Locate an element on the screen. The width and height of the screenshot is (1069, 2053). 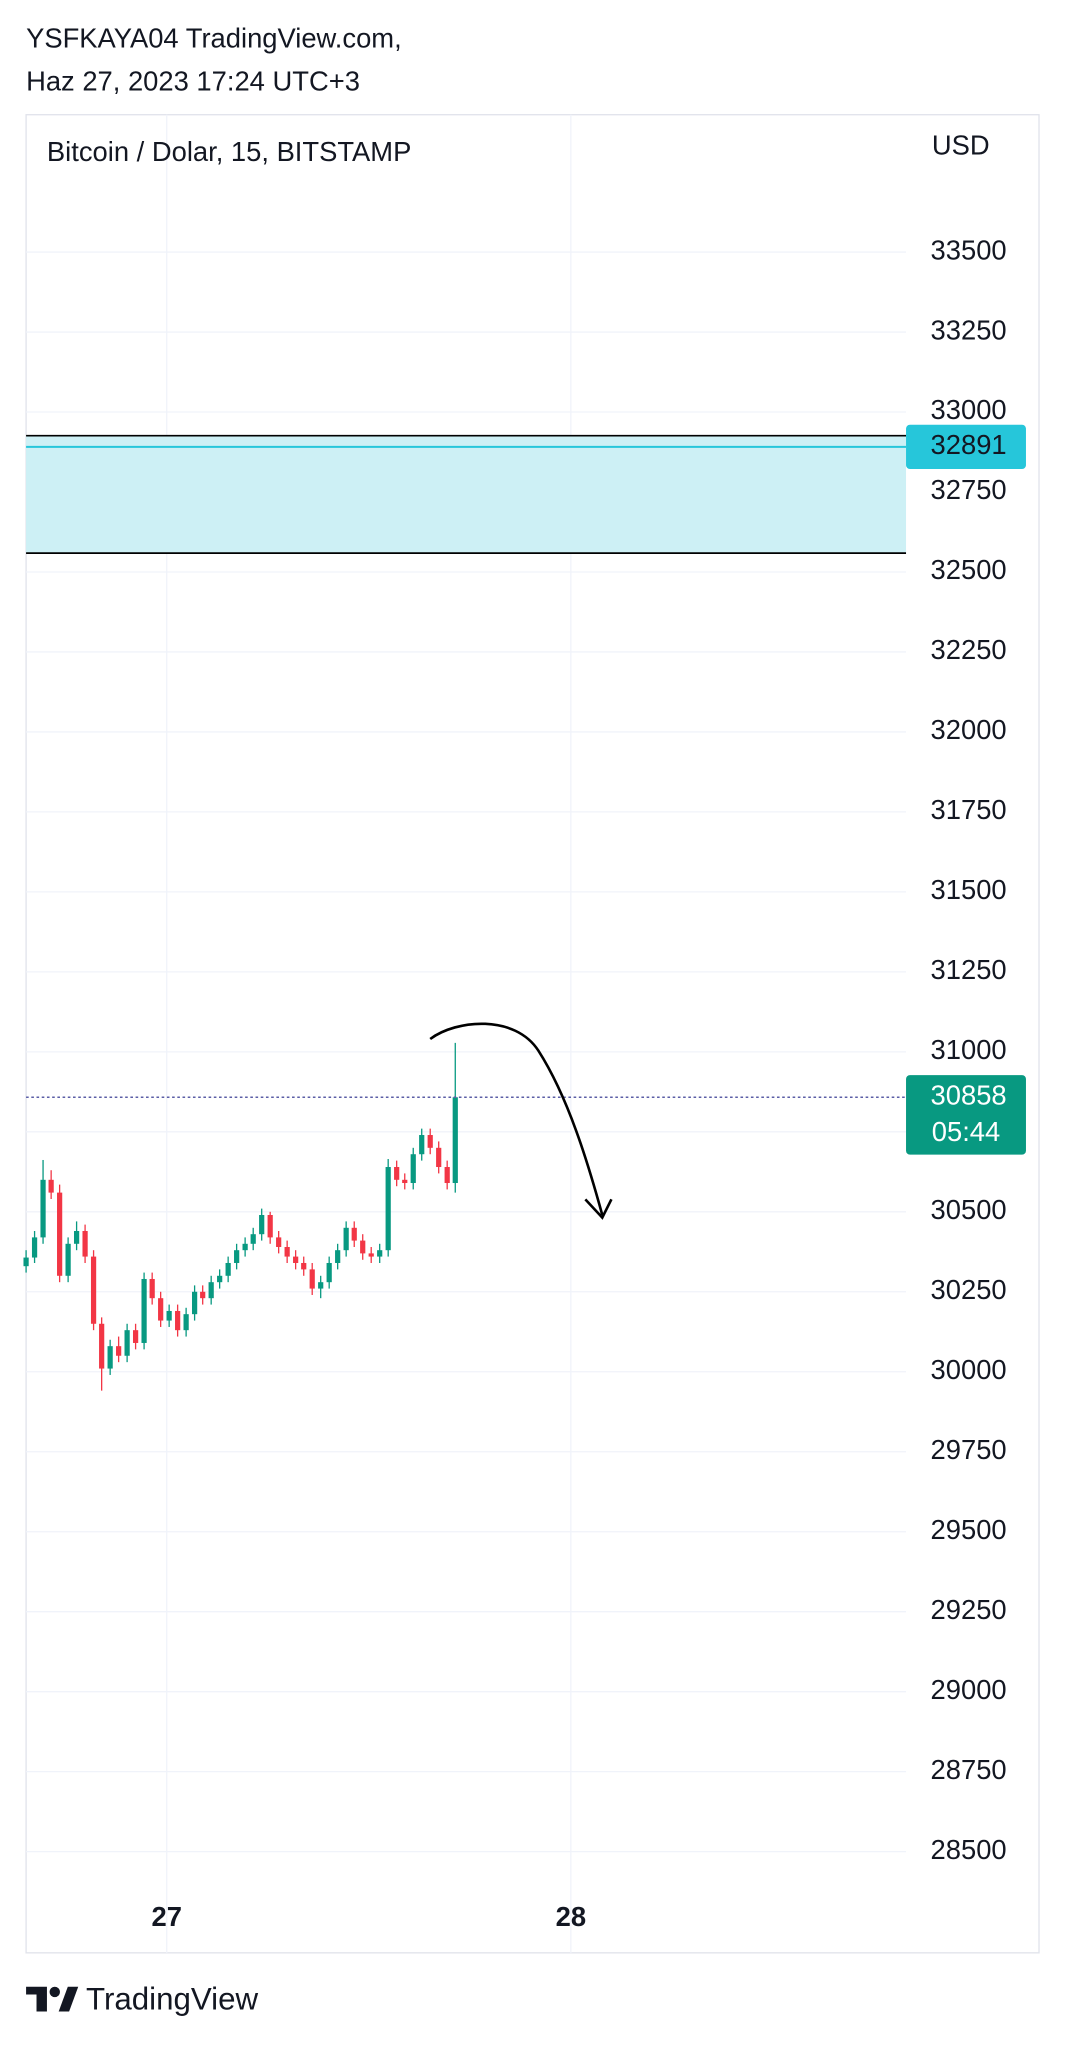
y-tick-label: 30500 is located at coordinates (969, 1209).